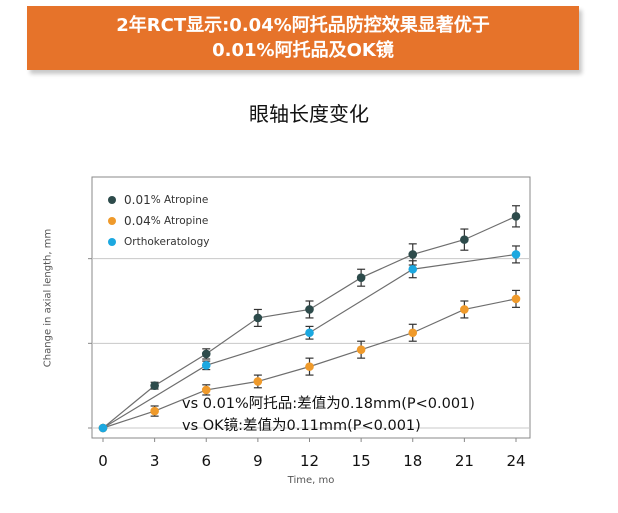 The width and height of the screenshot is (618, 513). What do you see at coordinates (258, 461) in the screenshot?
I see `x-tick-label-3: 9` at bounding box center [258, 461].